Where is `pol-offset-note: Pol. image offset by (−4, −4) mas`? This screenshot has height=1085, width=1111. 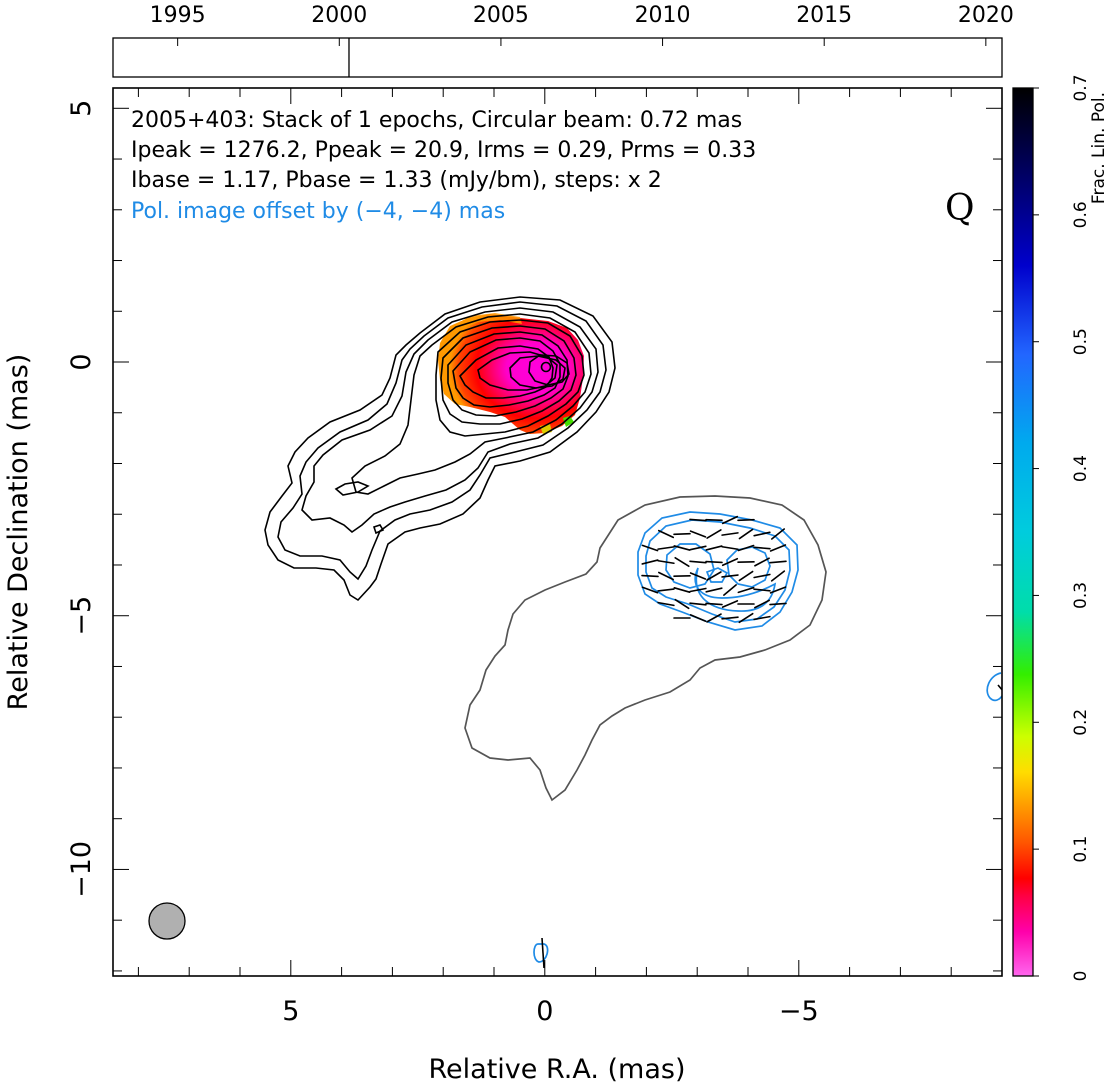 pol-offset-note: Pol. image offset by (−4, −4) mas is located at coordinates (318, 211).